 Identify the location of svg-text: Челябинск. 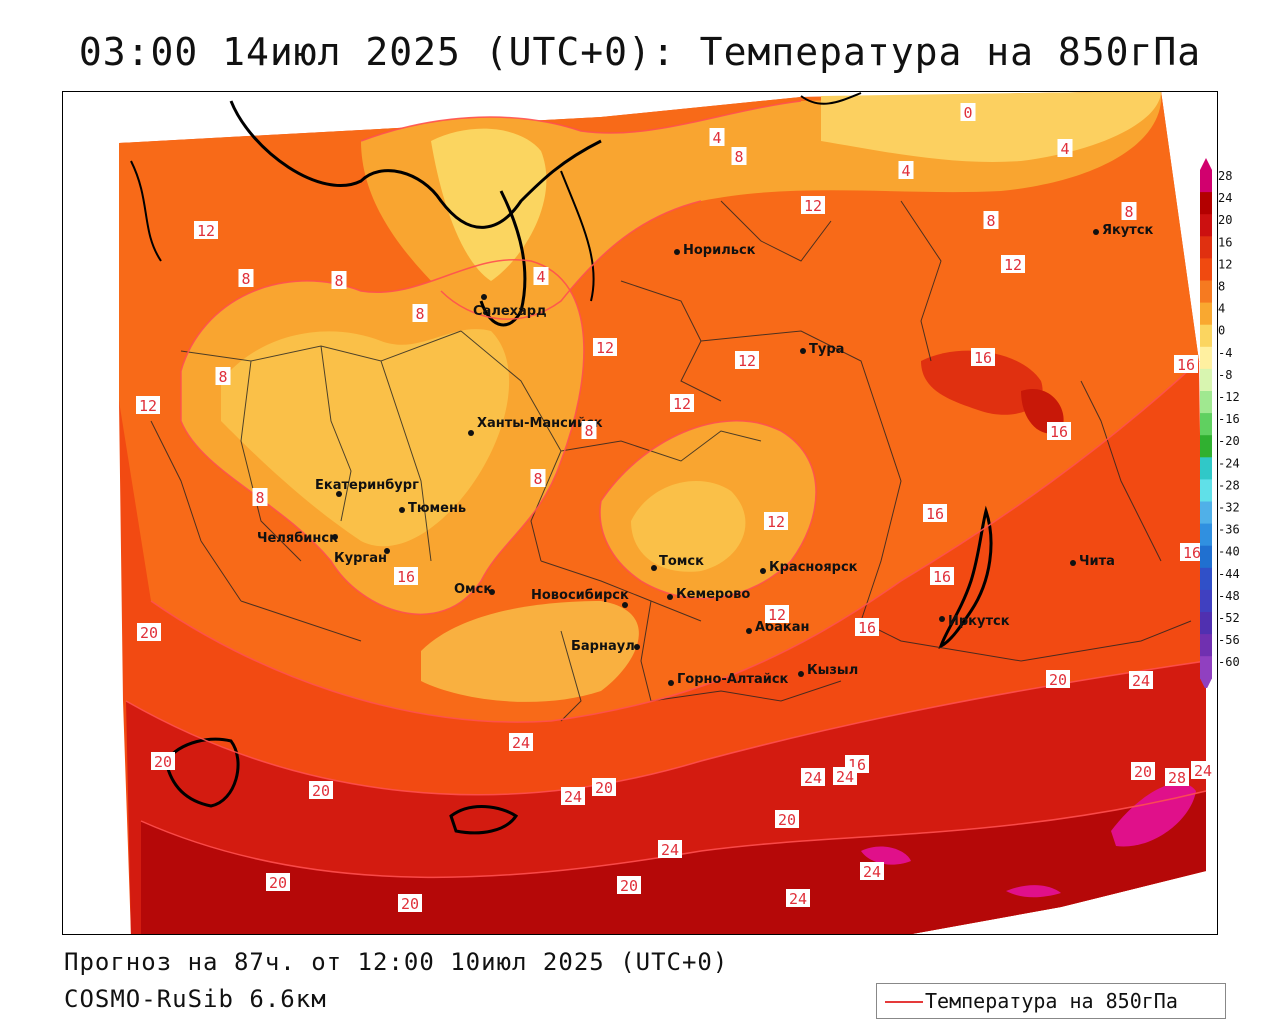
(297, 538).